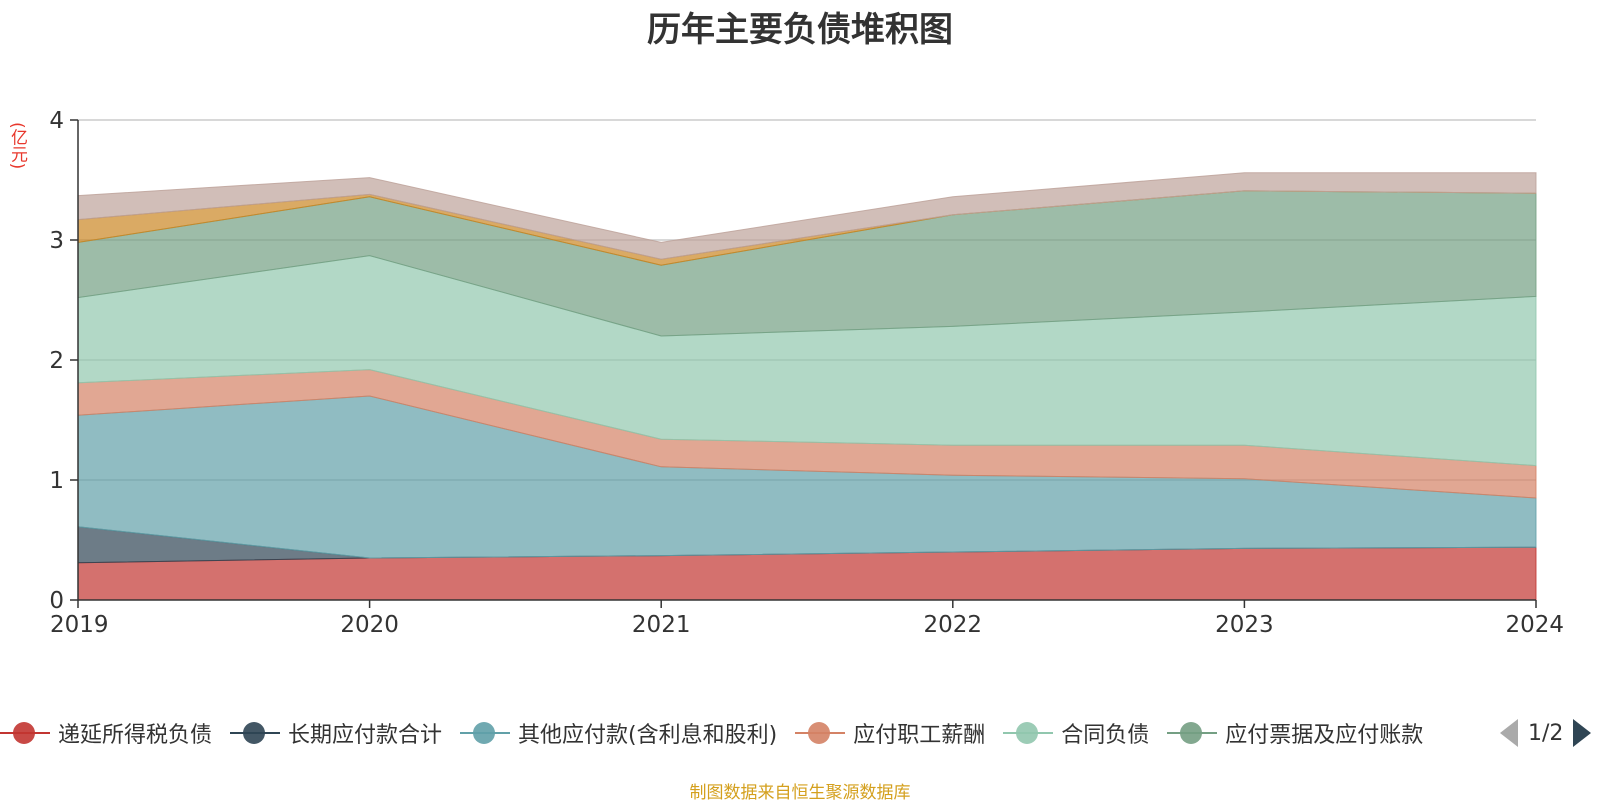 The width and height of the screenshot is (1600, 803). Describe the element at coordinates (800, 793) in the screenshot. I see `data-source-note: 制图数据来自恒生聚源数据库` at that location.